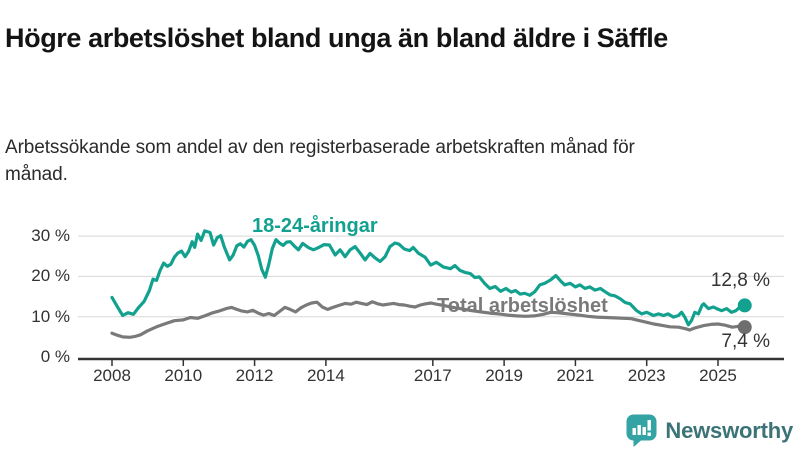 This screenshot has height=450, width=800. I want to click on x-tick-label: 2023, so click(646, 375).